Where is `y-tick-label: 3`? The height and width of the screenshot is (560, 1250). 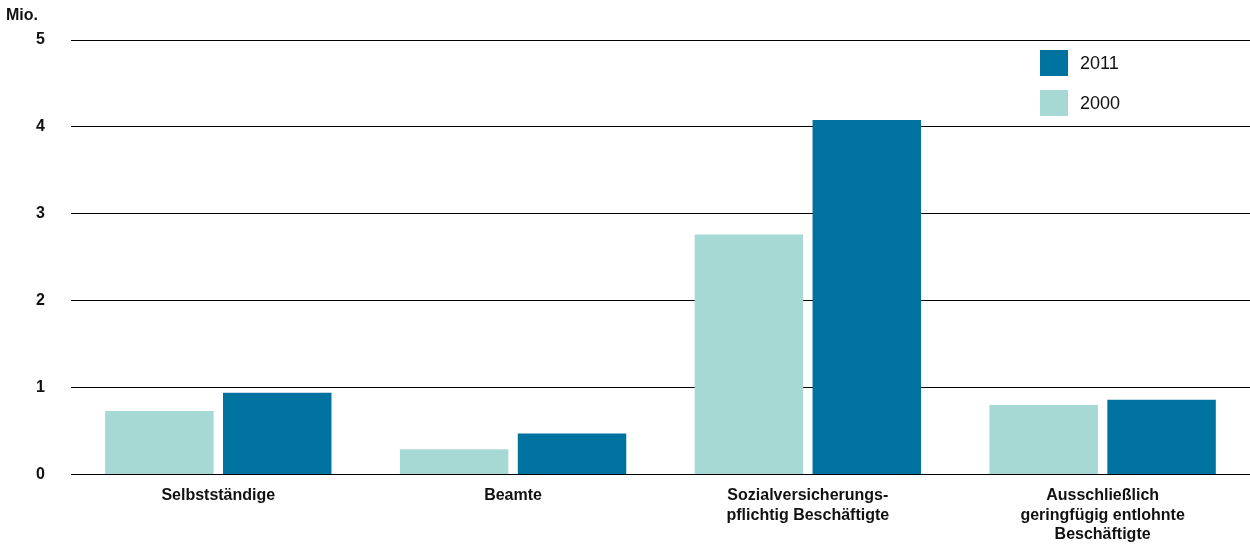
y-tick-label: 3 is located at coordinates (40, 213).